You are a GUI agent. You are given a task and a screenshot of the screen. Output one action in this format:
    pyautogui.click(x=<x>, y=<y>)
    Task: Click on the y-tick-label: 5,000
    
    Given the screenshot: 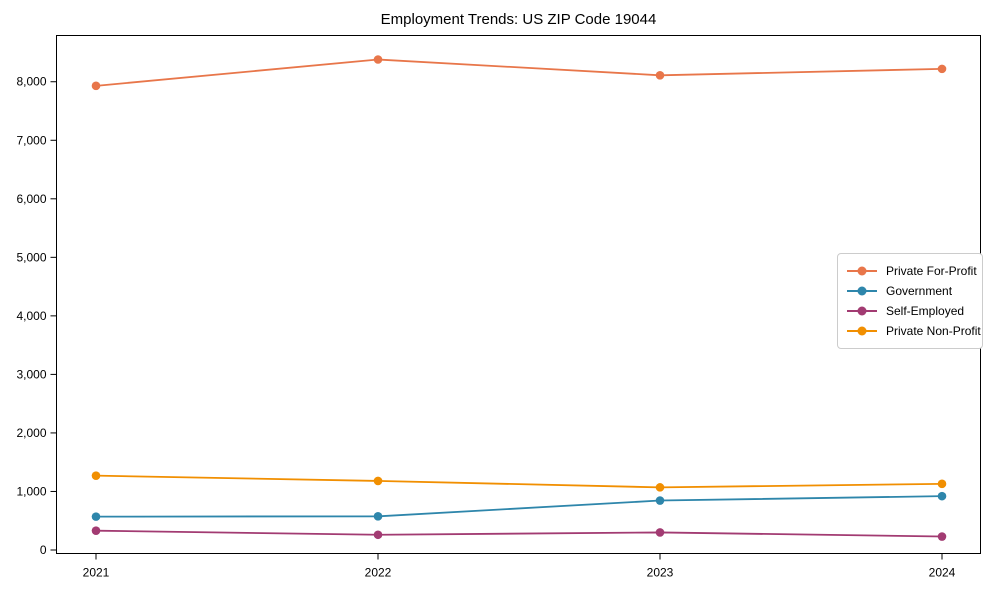 What is the action you would take?
    pyautogui.click(x=31, y=257)
    